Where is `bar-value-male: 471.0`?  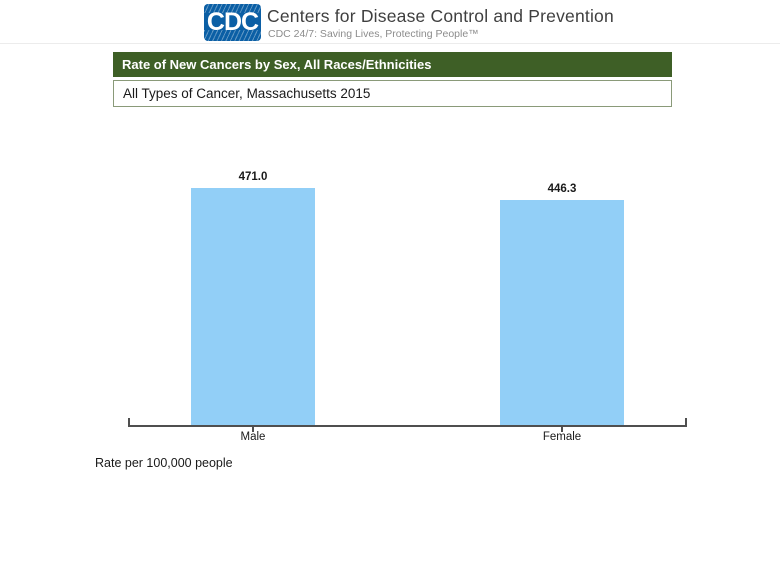 bar-value-male: 471.0 is located at coordinates (253, 177).